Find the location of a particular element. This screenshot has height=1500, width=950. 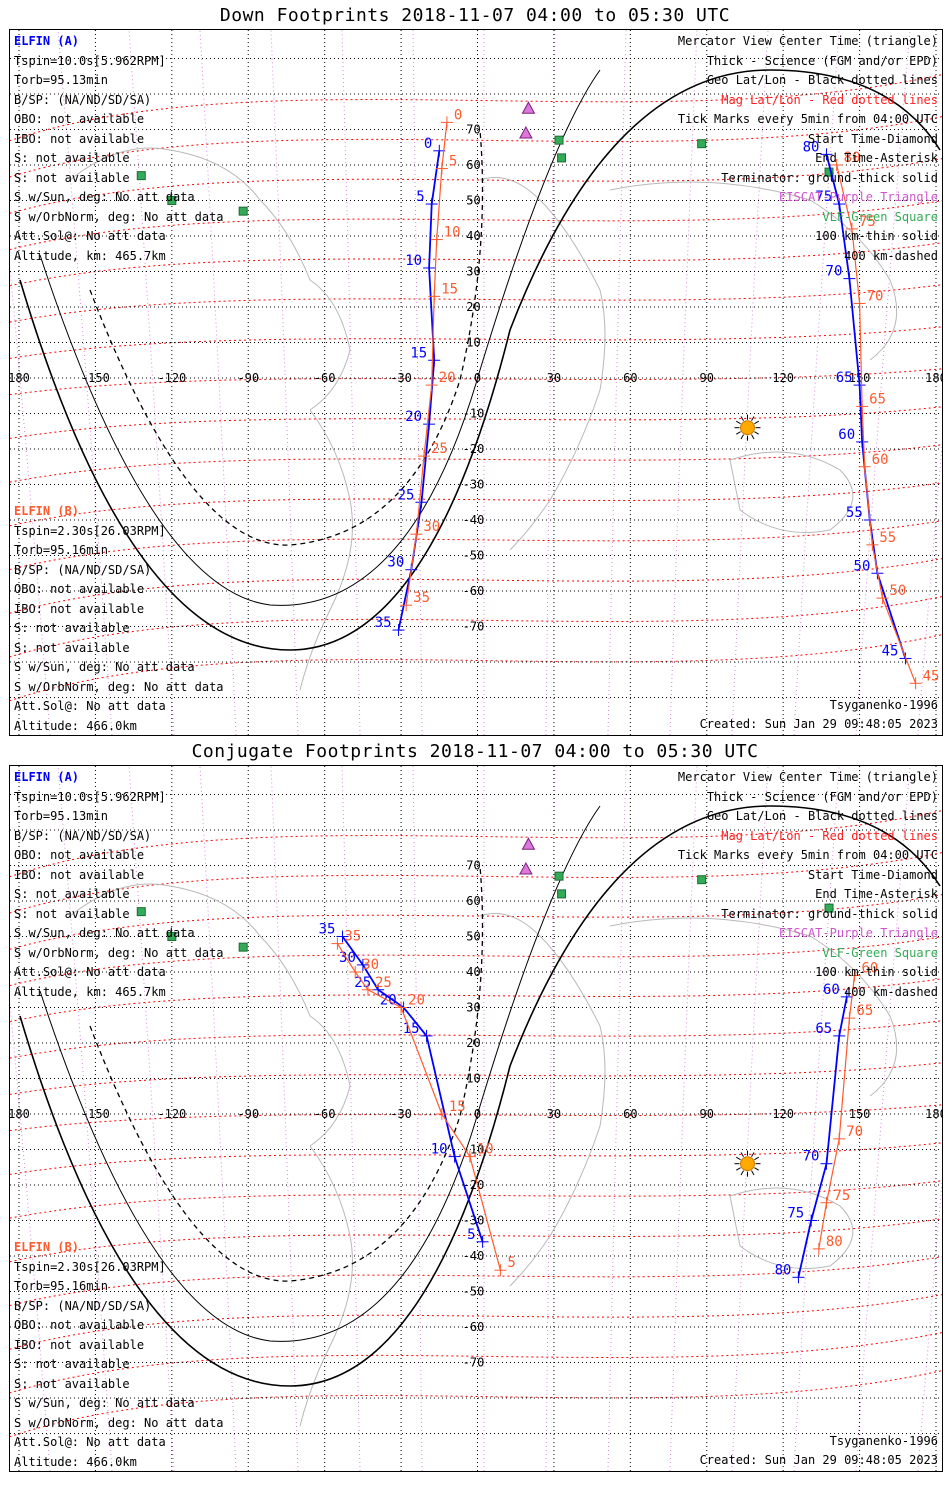

elfin-a-line: OBO: not available is located at coordinates (79, 855).